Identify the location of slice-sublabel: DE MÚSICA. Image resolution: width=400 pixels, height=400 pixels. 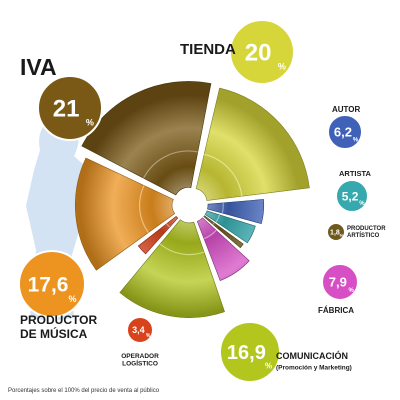
(54, 333).